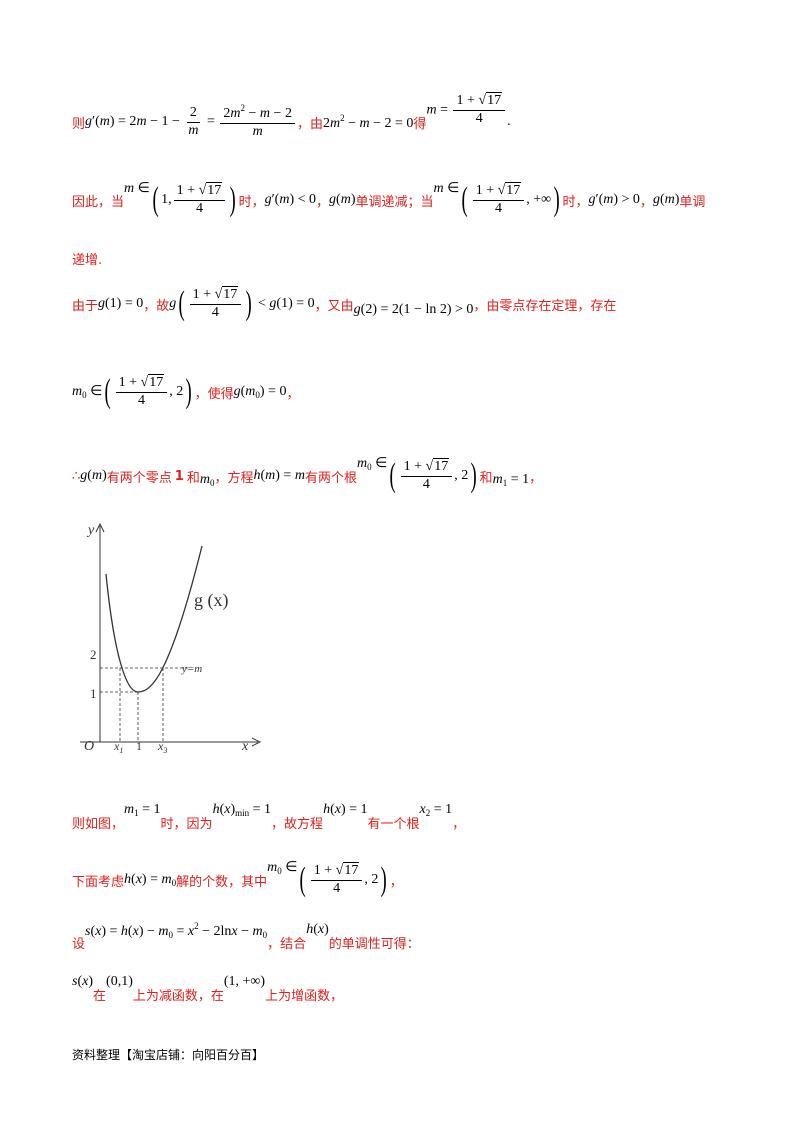 The height and width of the screenshot is (1132, 800). Describe the element at coordinates (394, 202) in the screenshot. I see `text-decreasing: 单调递减；当` at that location.